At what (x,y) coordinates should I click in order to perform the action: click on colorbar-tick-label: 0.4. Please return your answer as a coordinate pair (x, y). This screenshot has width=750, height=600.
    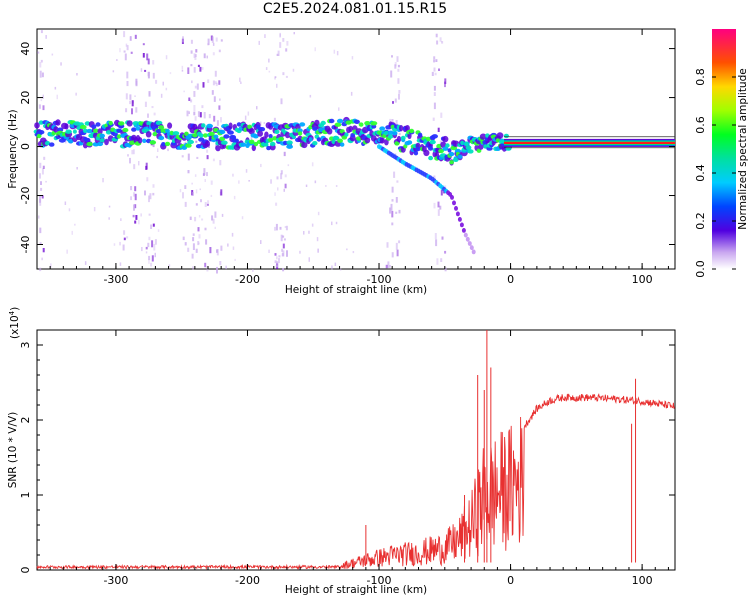
    Looking at the image, I should click on (700, 173).